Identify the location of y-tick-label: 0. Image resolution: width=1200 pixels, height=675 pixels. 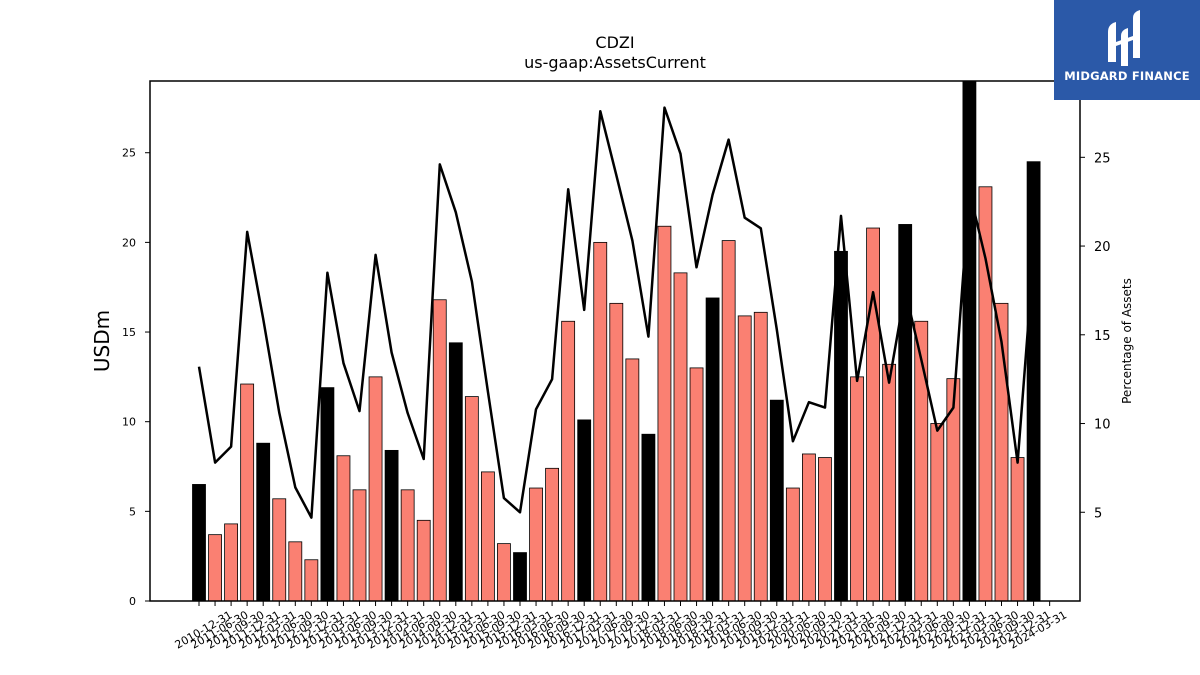
(132, 601).